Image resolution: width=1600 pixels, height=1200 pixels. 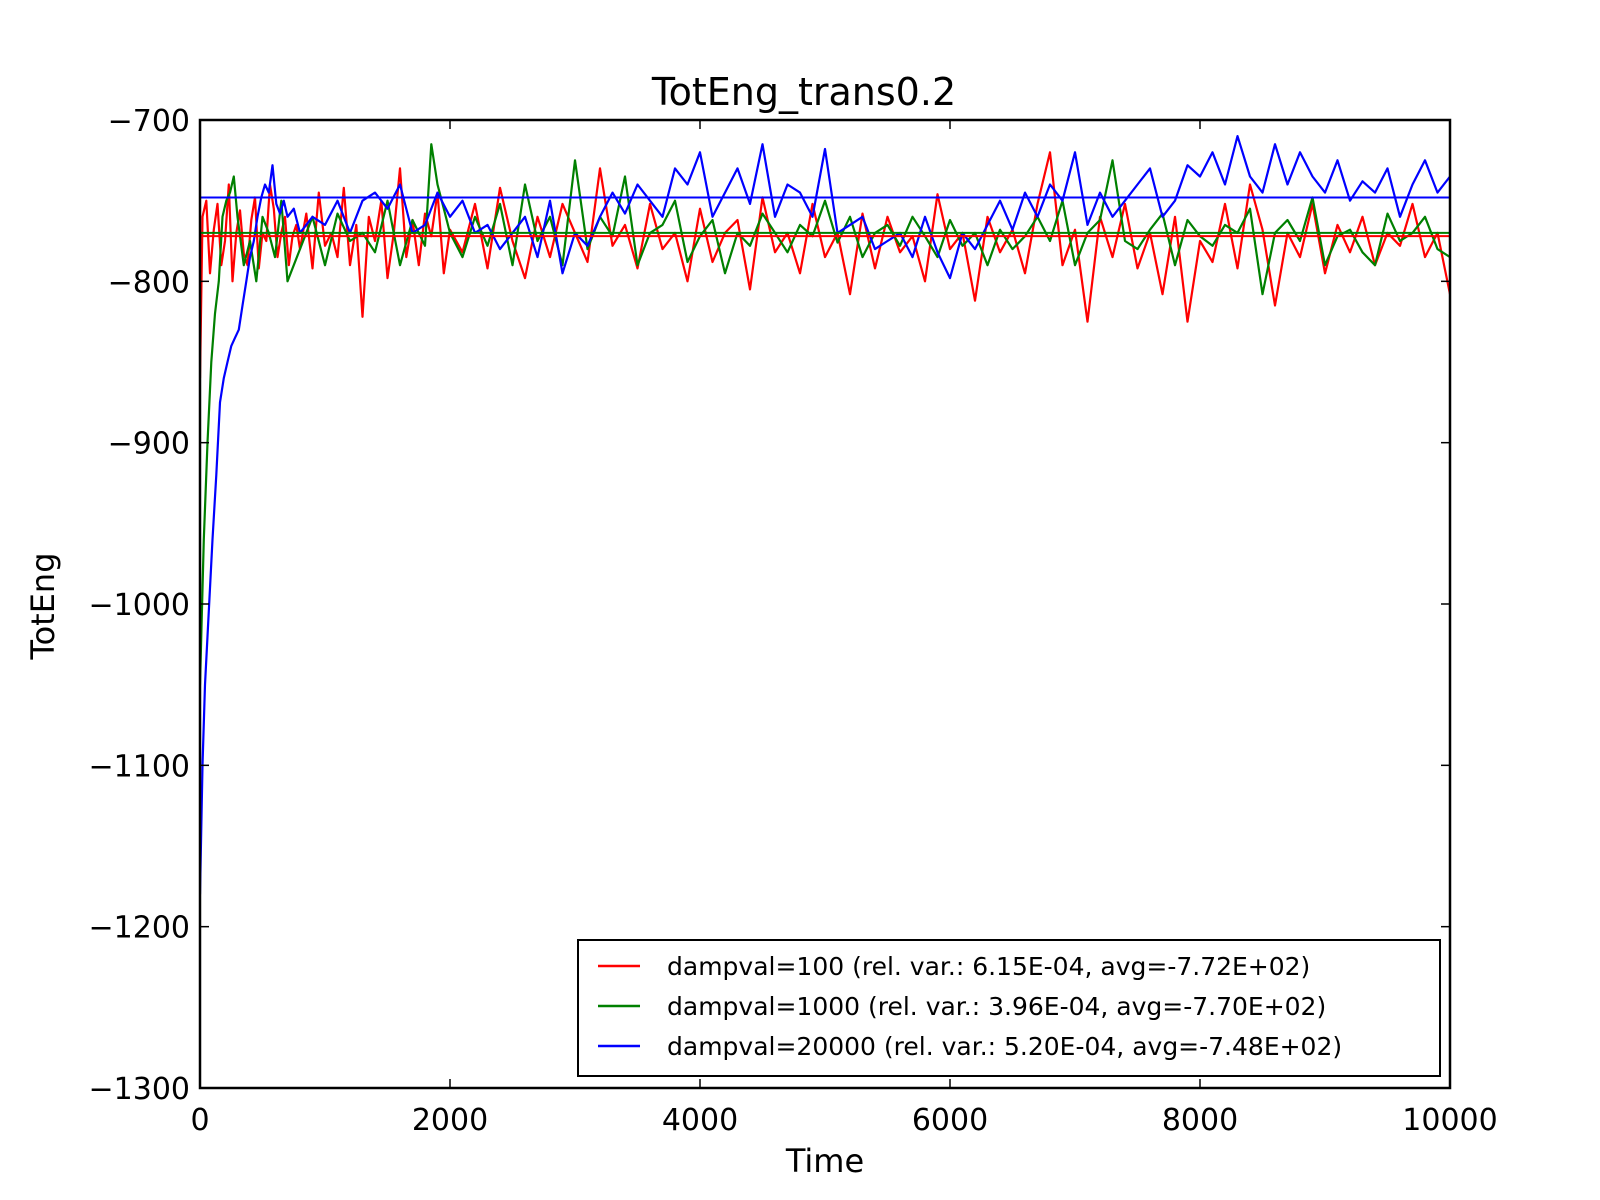 I want to click on y-tick-label: −1000, so click(x=139, y=605).